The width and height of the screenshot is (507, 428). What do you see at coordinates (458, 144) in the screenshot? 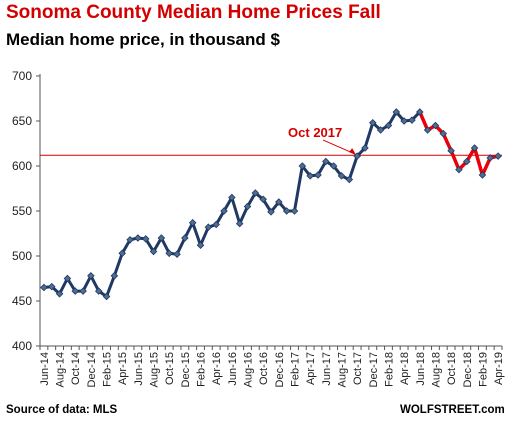
I see `series-line-highlight` at bounding box center [458, 144].